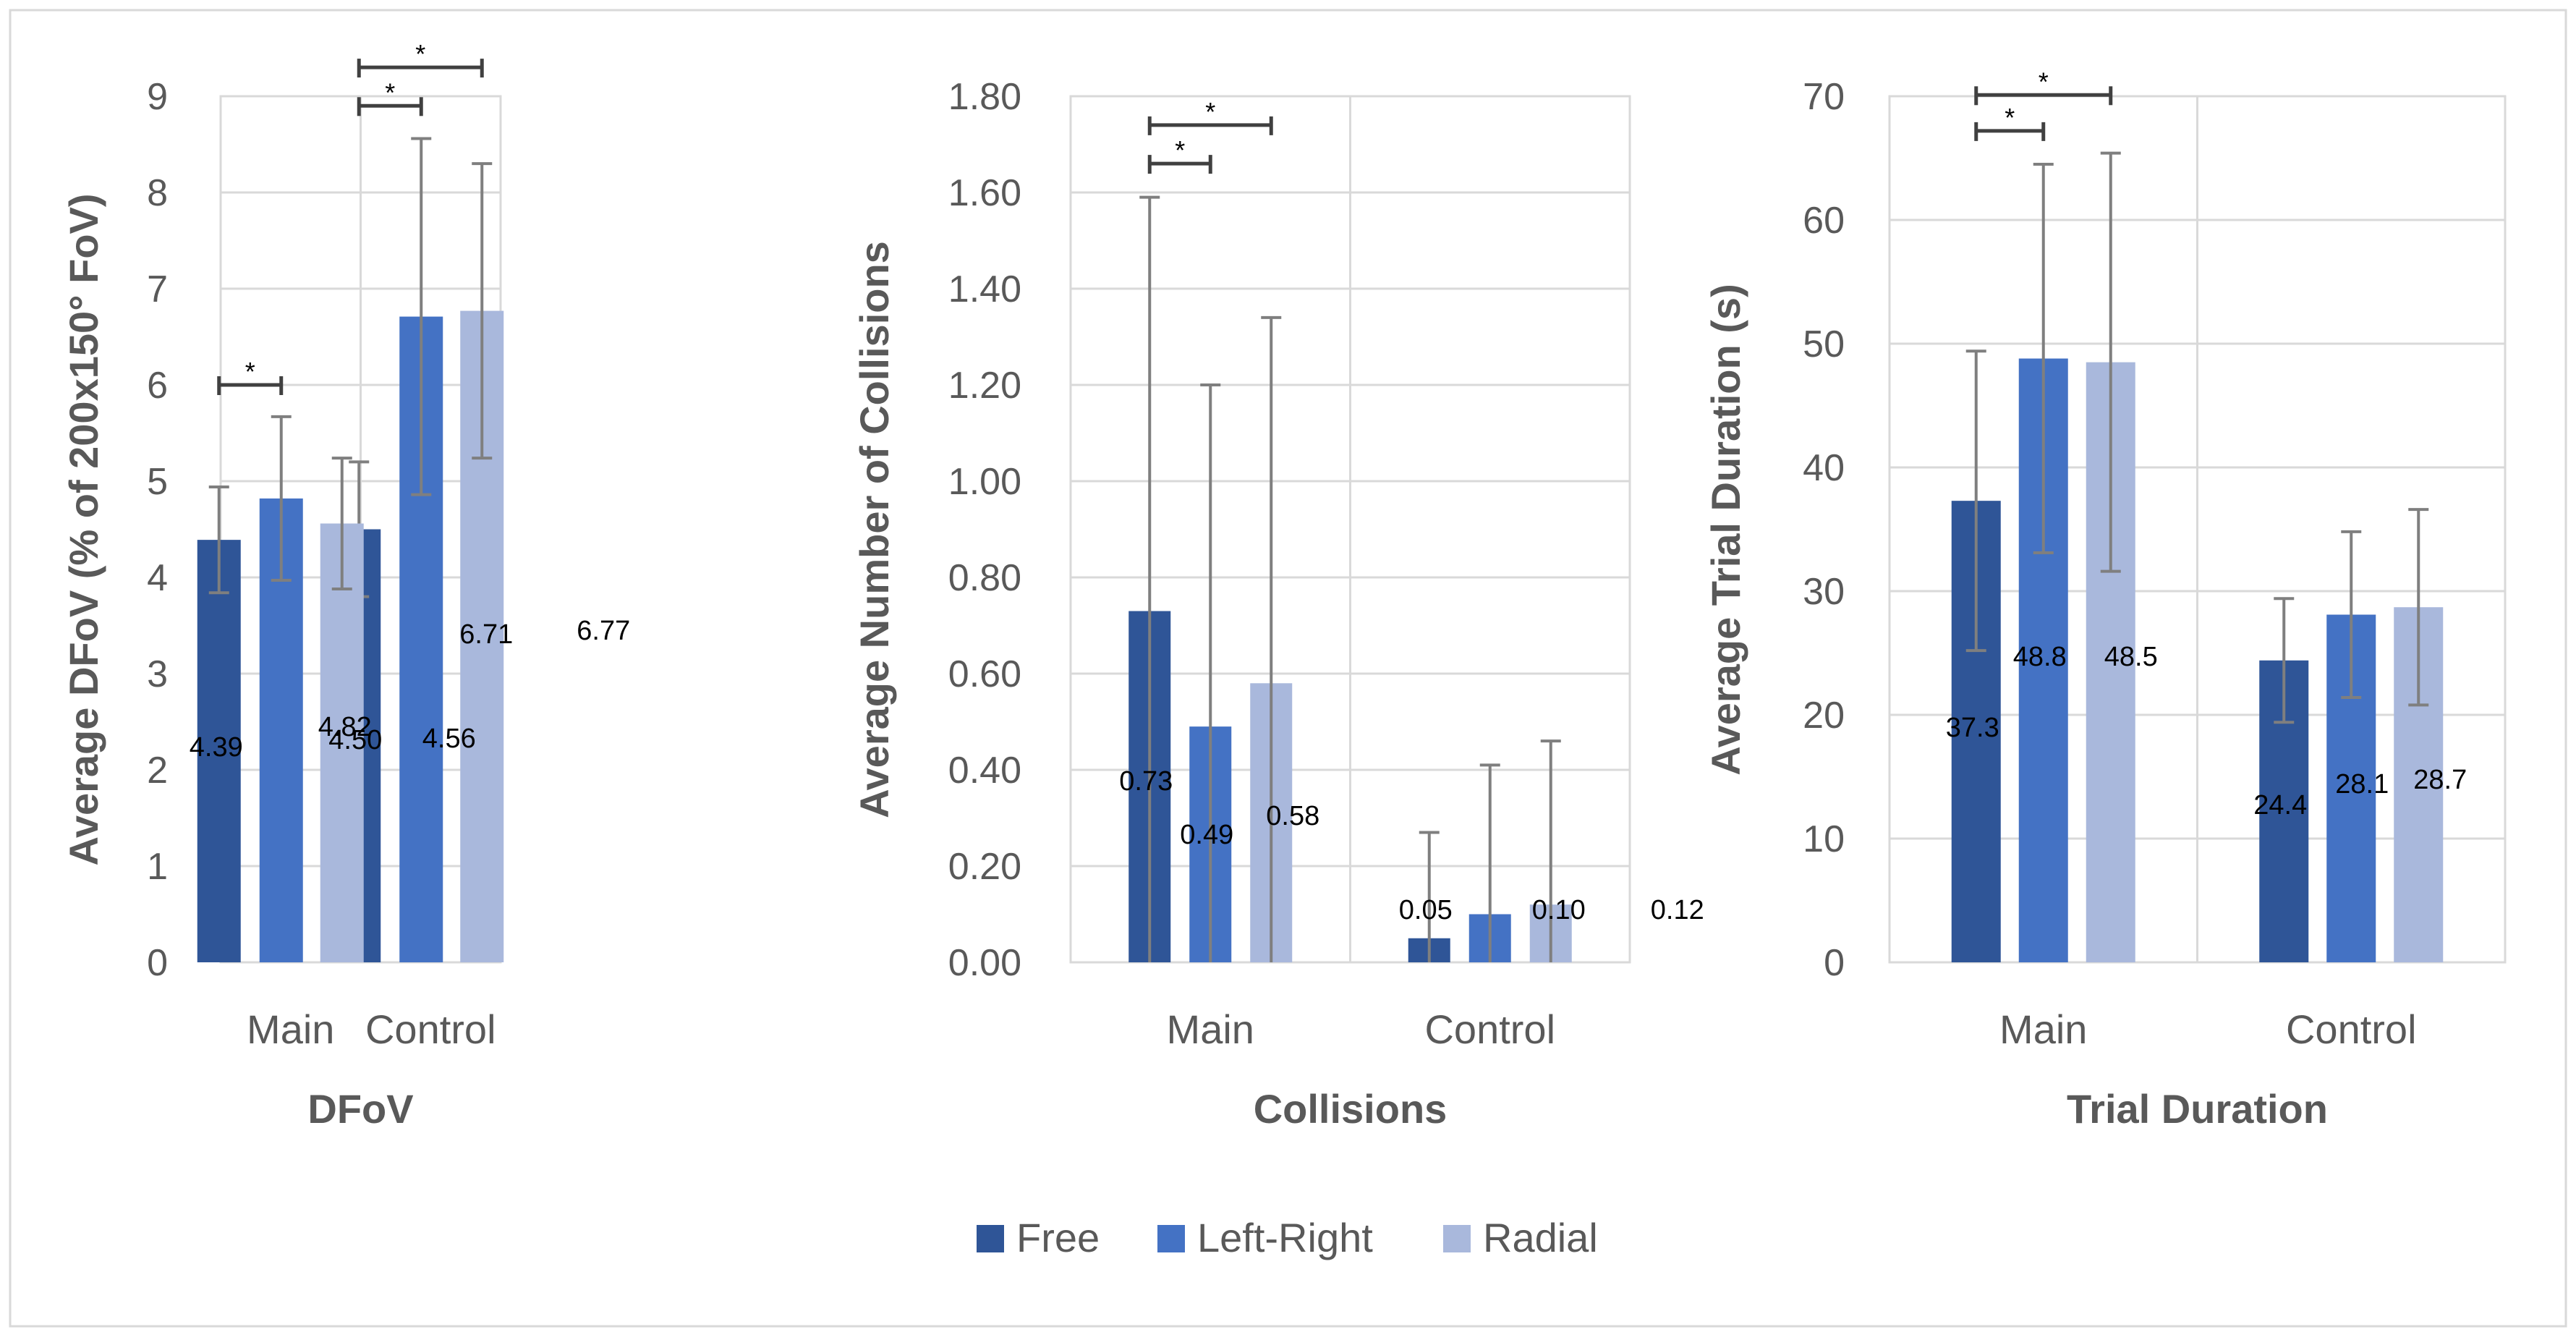 The width and height of the screenshot is (2576, 1340). What do you see at coordinates (984, 771) in the screenshot?
I see `y-tick-label: 0.40` at bounding box center [984, 771].